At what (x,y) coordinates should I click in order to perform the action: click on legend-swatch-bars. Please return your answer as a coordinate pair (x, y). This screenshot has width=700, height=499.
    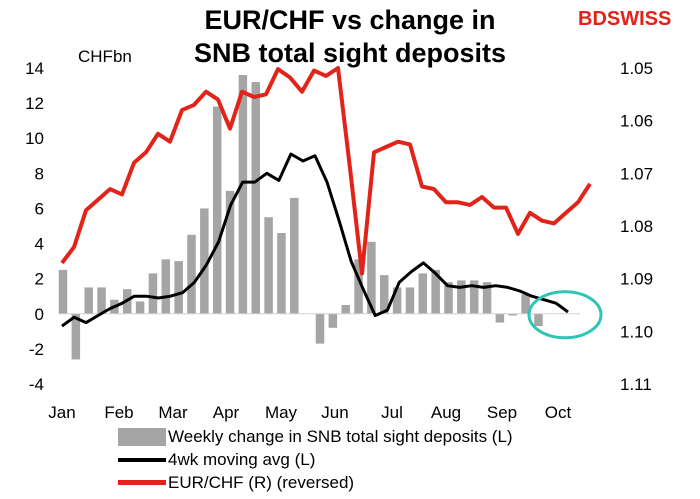
    Looking at the image, I should click on (142, 436).